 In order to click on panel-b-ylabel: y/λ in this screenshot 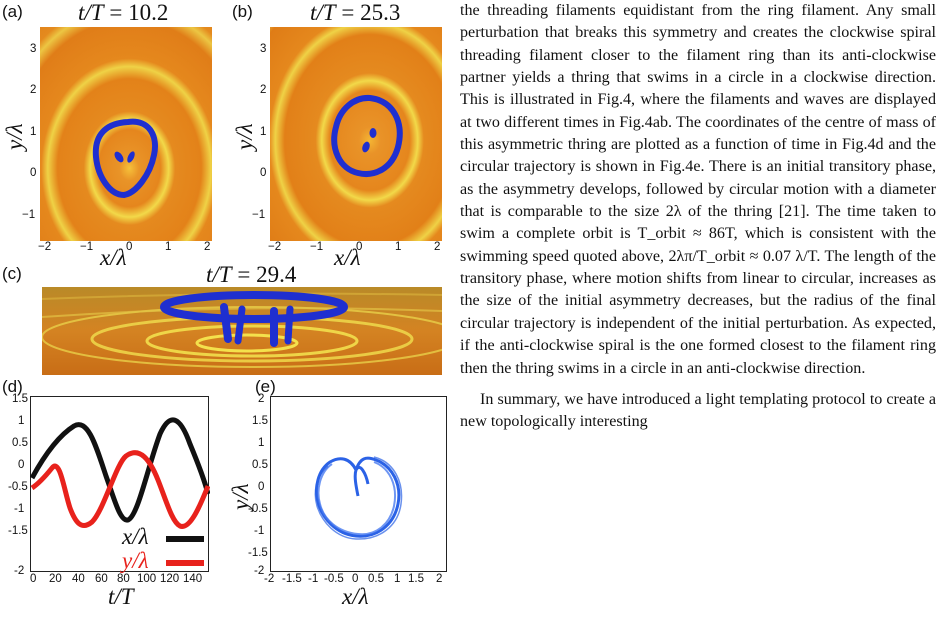, I will do `click(244, 136)`.